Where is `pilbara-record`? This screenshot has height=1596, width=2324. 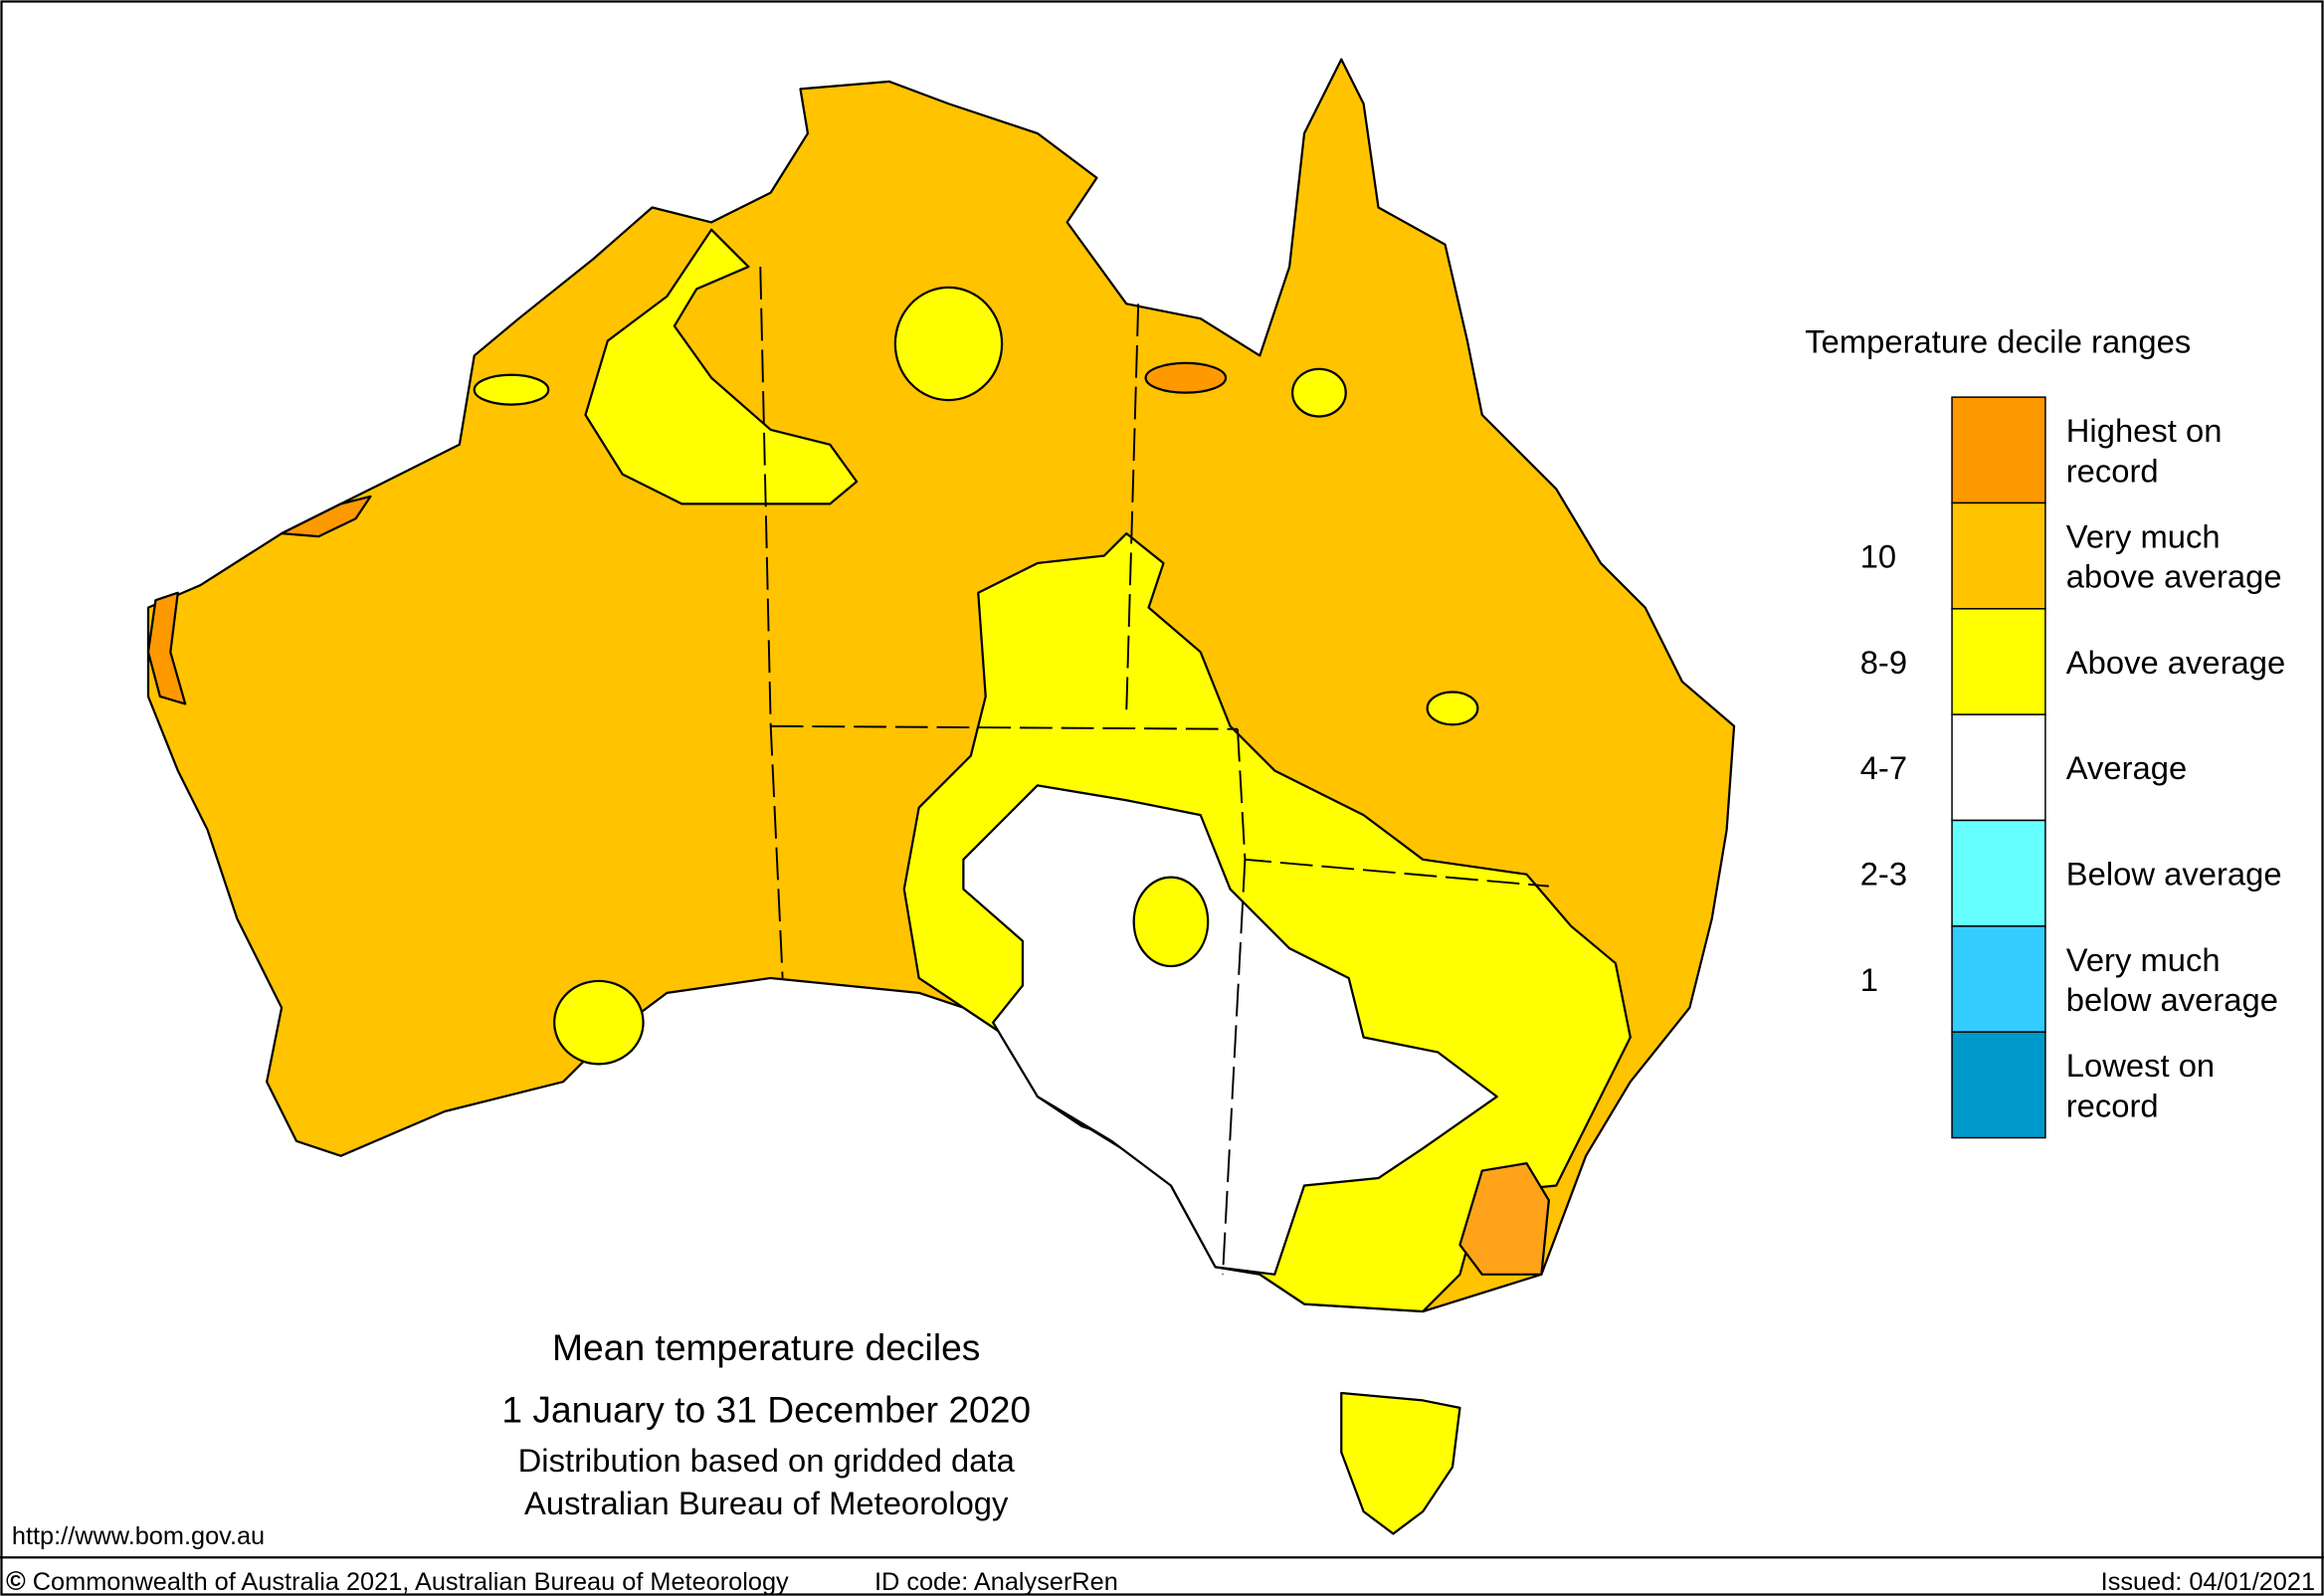 pilbara-record is located at coordinates (326, 517).